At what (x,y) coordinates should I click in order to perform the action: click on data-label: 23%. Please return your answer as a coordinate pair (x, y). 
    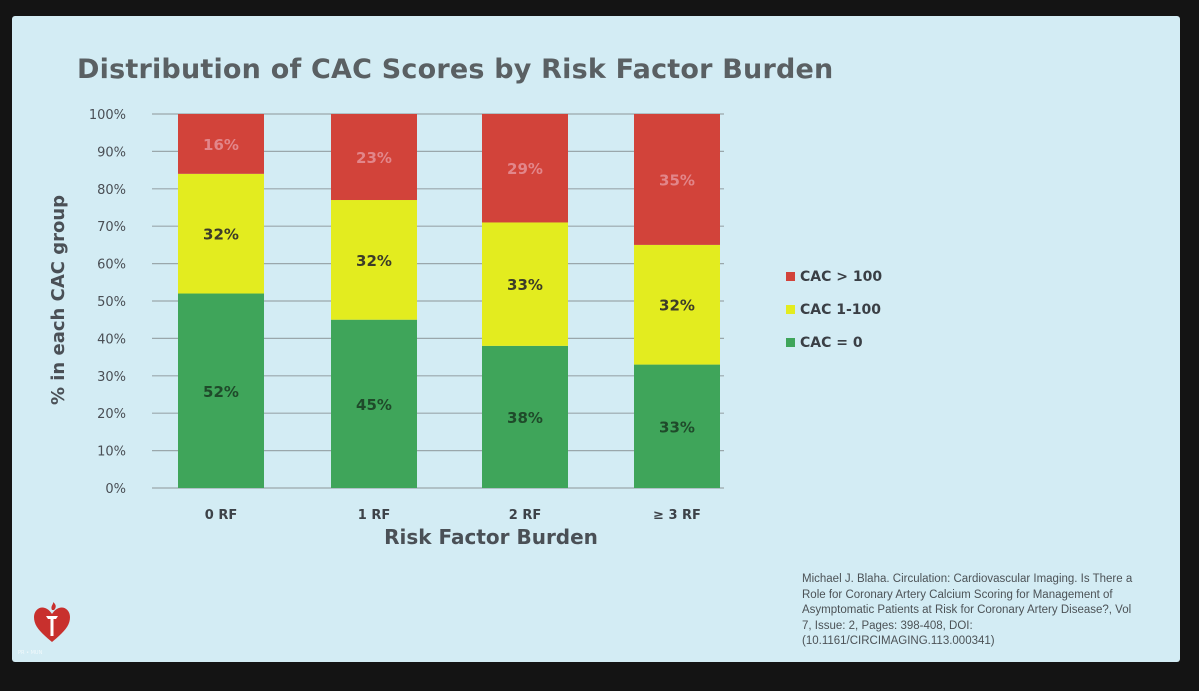
    Looking at the image, I should click on (374, 158).